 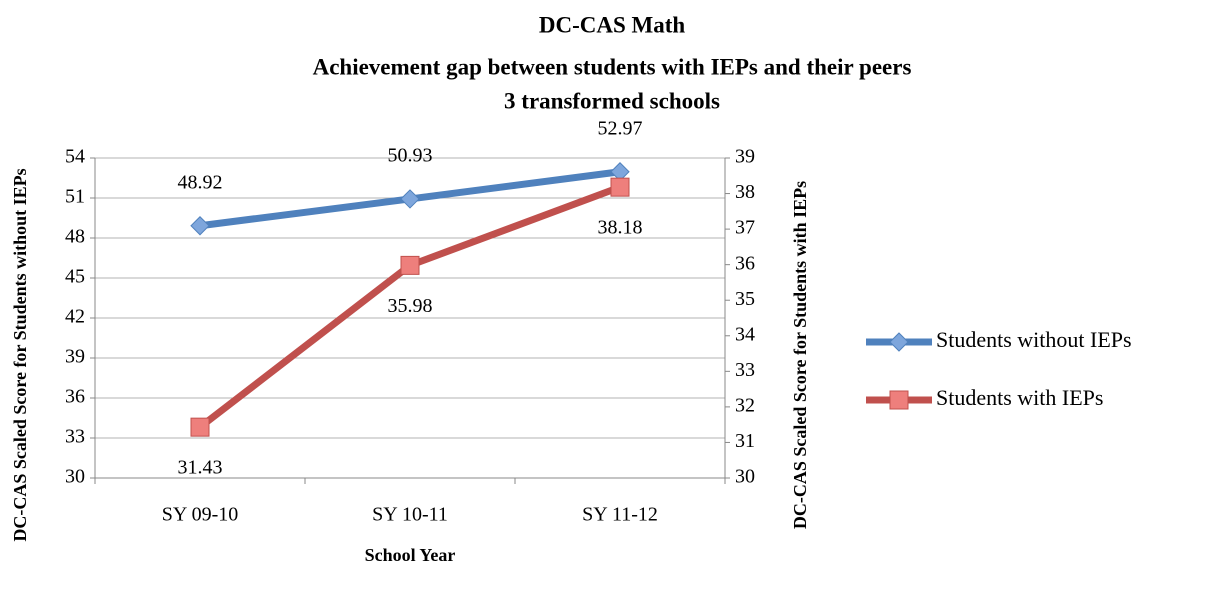 I want to click on y2-tick-label: 33, so click(x=745, y=370).